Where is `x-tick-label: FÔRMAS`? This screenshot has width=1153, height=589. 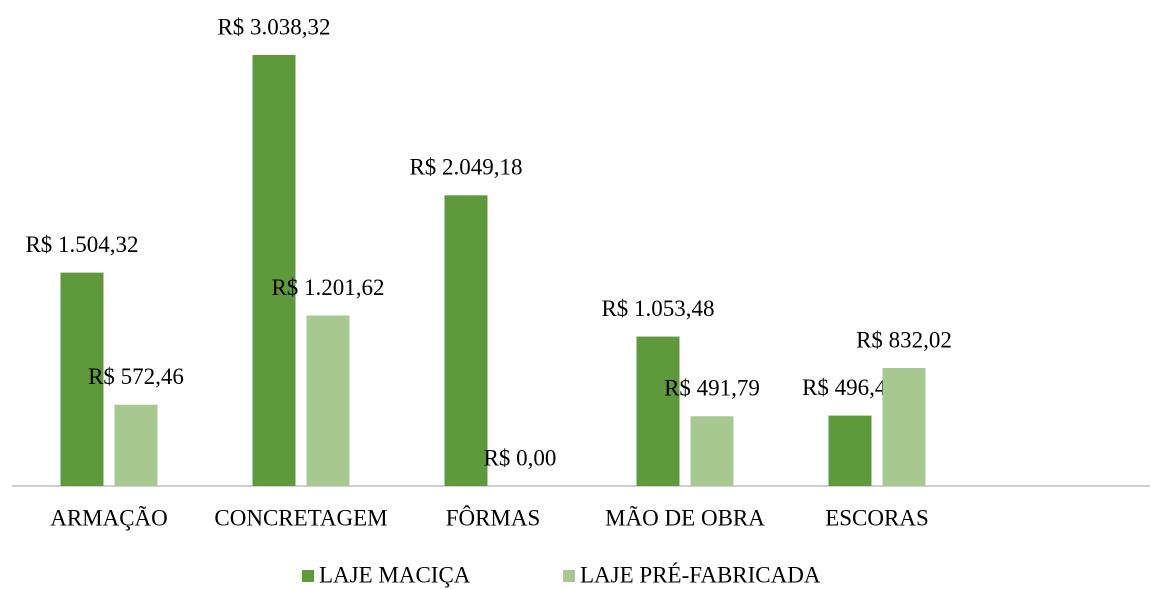 x-tick-label: FÔRMAS is located at coordinates (493, 517).